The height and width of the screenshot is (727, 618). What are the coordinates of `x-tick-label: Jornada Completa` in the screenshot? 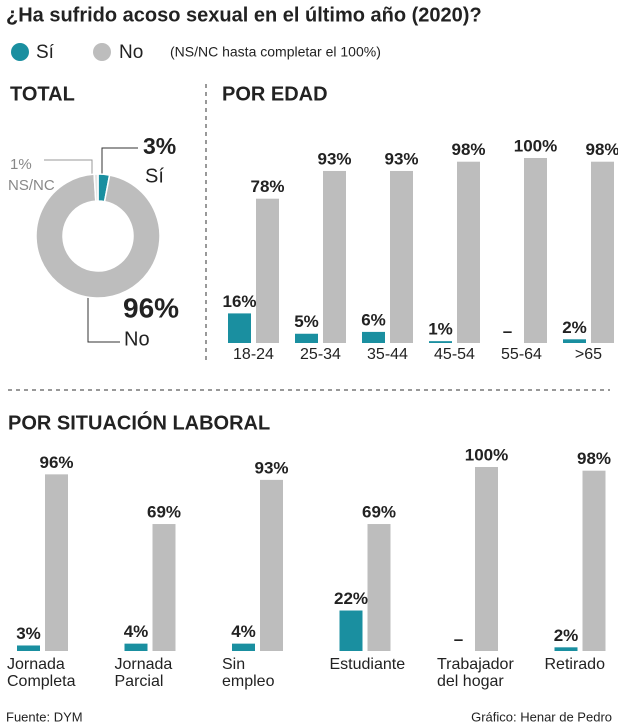 It's located at (41, 673).